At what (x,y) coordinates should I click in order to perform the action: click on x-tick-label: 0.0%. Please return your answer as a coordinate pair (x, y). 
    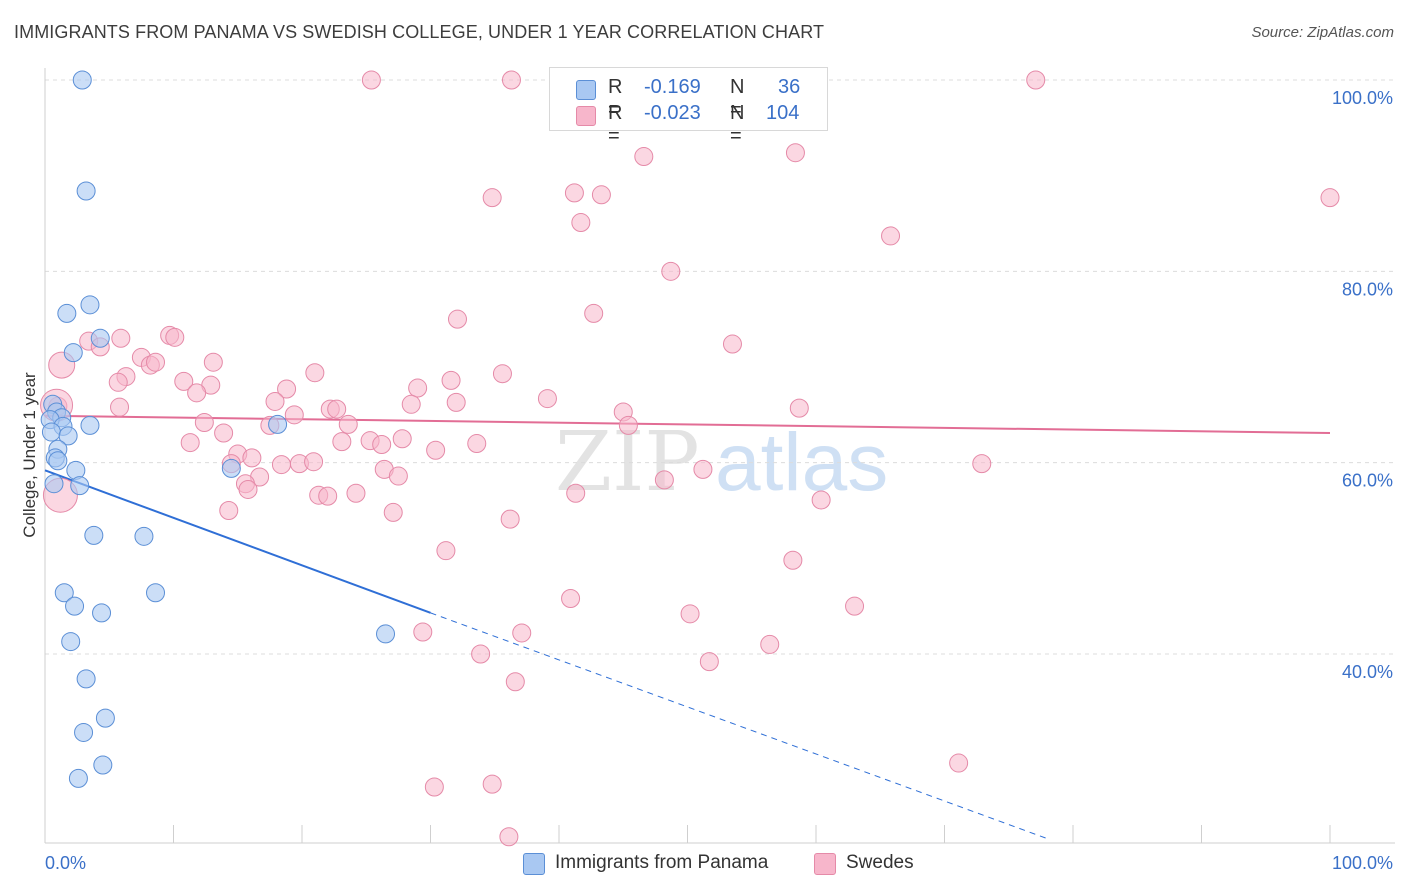
    Looking at the image, I should click on (65, 863).